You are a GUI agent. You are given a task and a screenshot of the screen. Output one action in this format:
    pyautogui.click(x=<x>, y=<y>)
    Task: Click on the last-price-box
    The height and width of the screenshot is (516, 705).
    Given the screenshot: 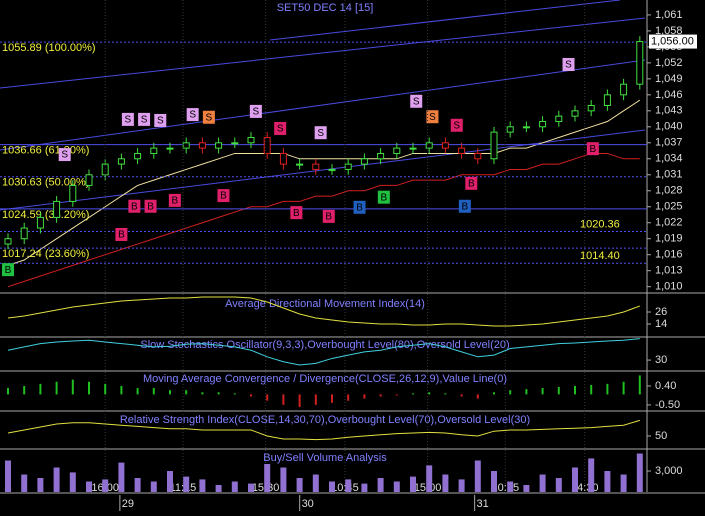 What is the action you would take?
    pyautogui.click(x=673, y=41)
    